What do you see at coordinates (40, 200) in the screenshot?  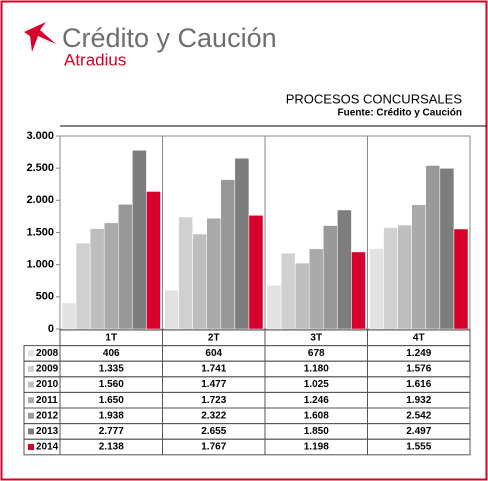 I see `y-tick-label: 2.000` at bounding box center [40, 200].